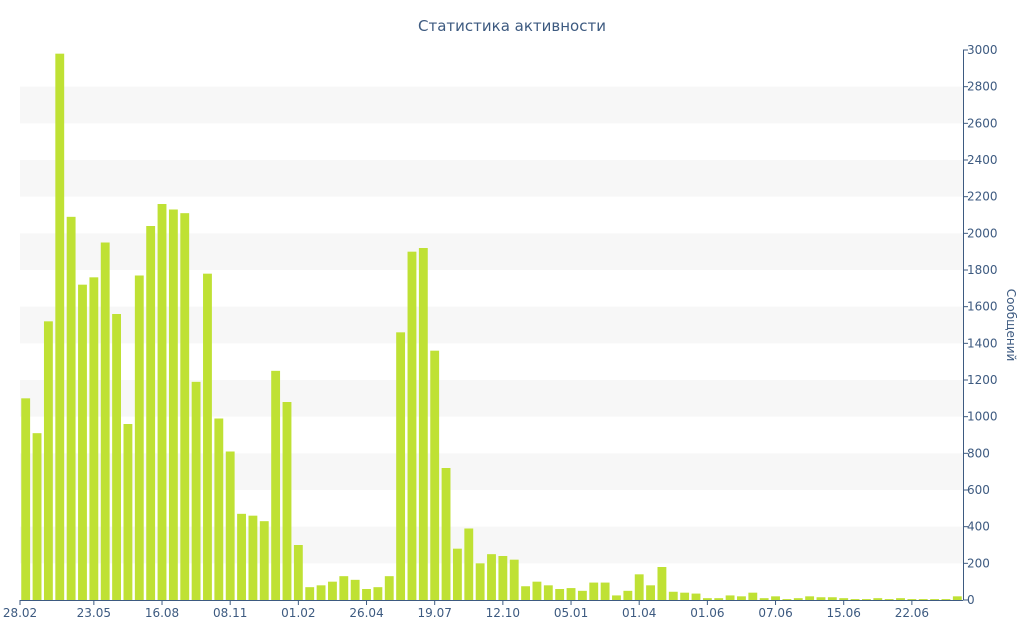 The image size is (1024, 640). I want to click on x-tick-label: 12.10, so click(503, 613).